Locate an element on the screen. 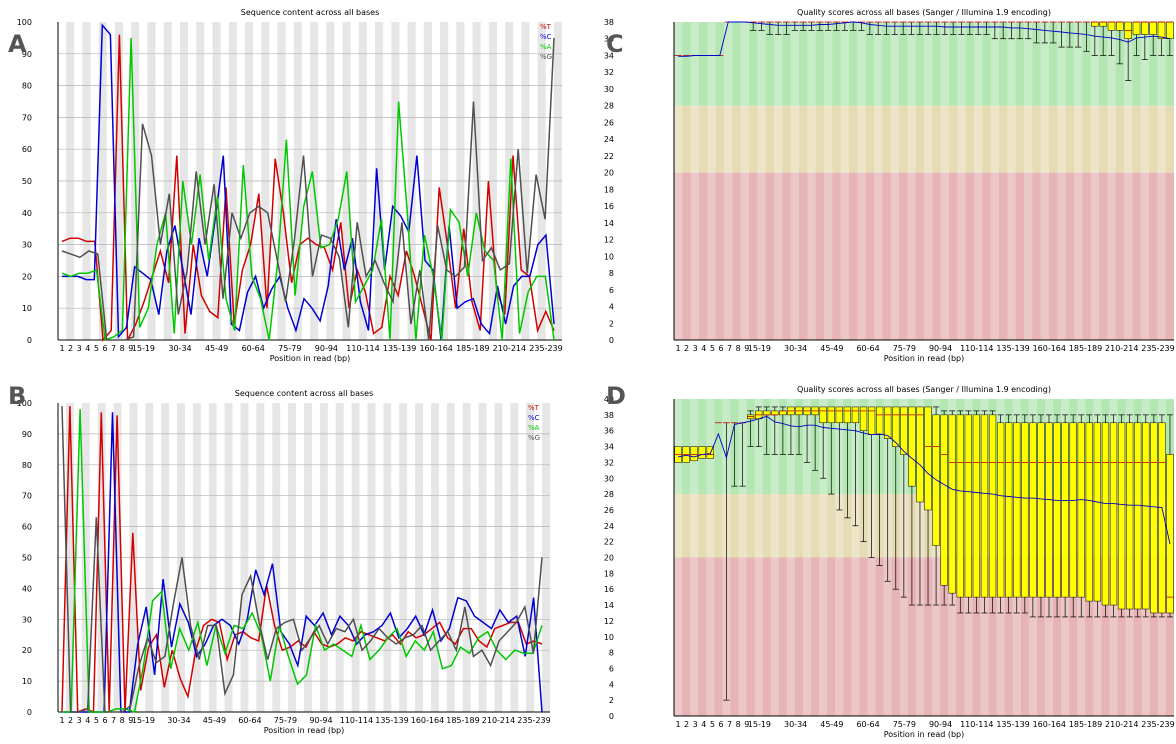 The width and height of the screenshot is (1176, 744). panel-label-d: D is located at coordinates (616, 396).